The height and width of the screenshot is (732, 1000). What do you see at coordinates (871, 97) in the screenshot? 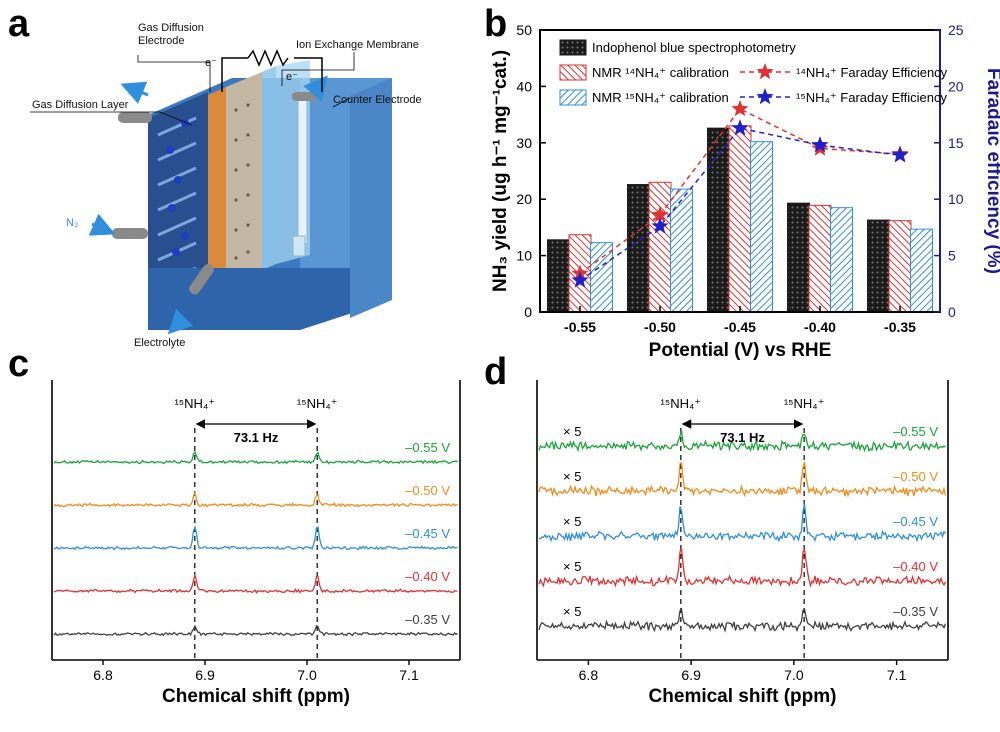
I see `legend-fe-label-1: ¹⁵NH₄⁺ Faraday Efficiency` at bounding box center [871, 97].